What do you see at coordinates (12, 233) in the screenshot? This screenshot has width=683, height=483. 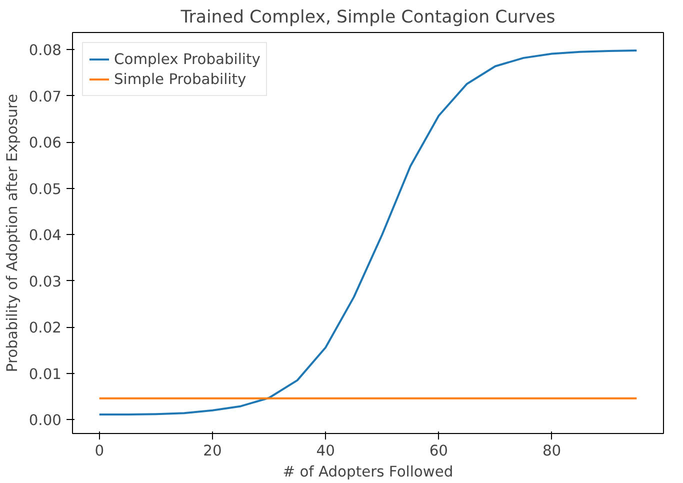 I see `y-axis-title: Probability of Adoption after Exposure` at bounding box center [12, 233].